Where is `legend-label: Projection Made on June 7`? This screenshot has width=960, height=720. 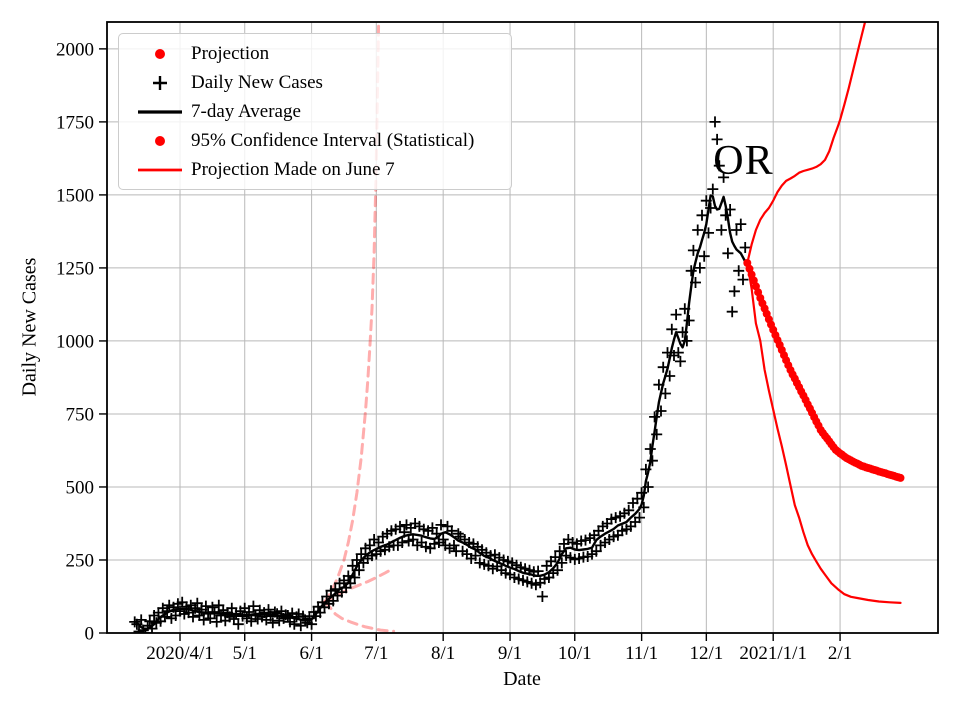 legend-label: Projection Made on June 7 is located at coordinates (293, 169).